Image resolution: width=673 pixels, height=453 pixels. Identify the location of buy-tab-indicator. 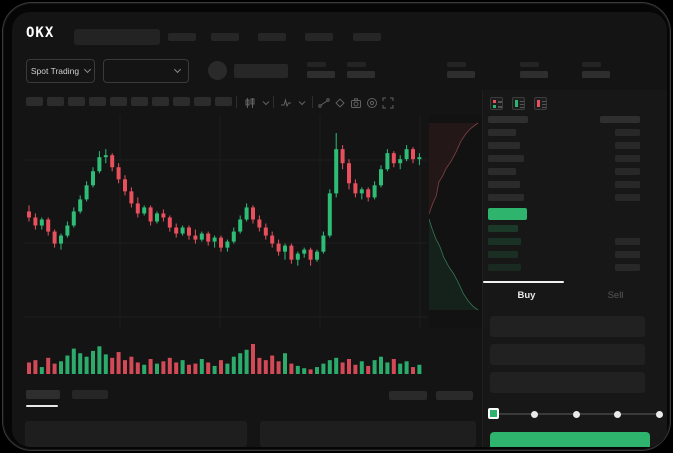
(523, 282).